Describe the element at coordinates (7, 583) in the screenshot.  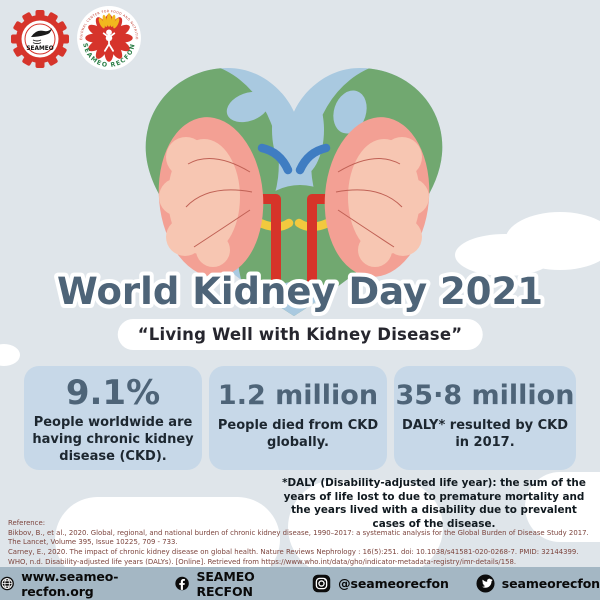
I see `globe-icon` at that location.